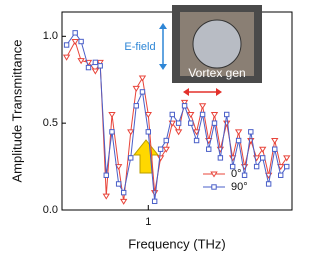  What do you see at coordinates (50, 36) in the screenshot?
I see `y-tick-label: 1.0` at bounding box center [50, 36].